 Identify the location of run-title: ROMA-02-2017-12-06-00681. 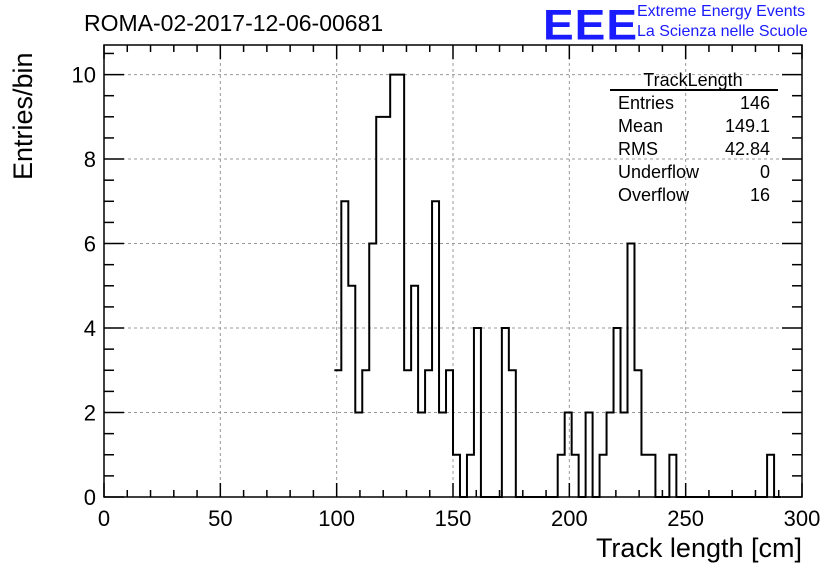
(234, 23).